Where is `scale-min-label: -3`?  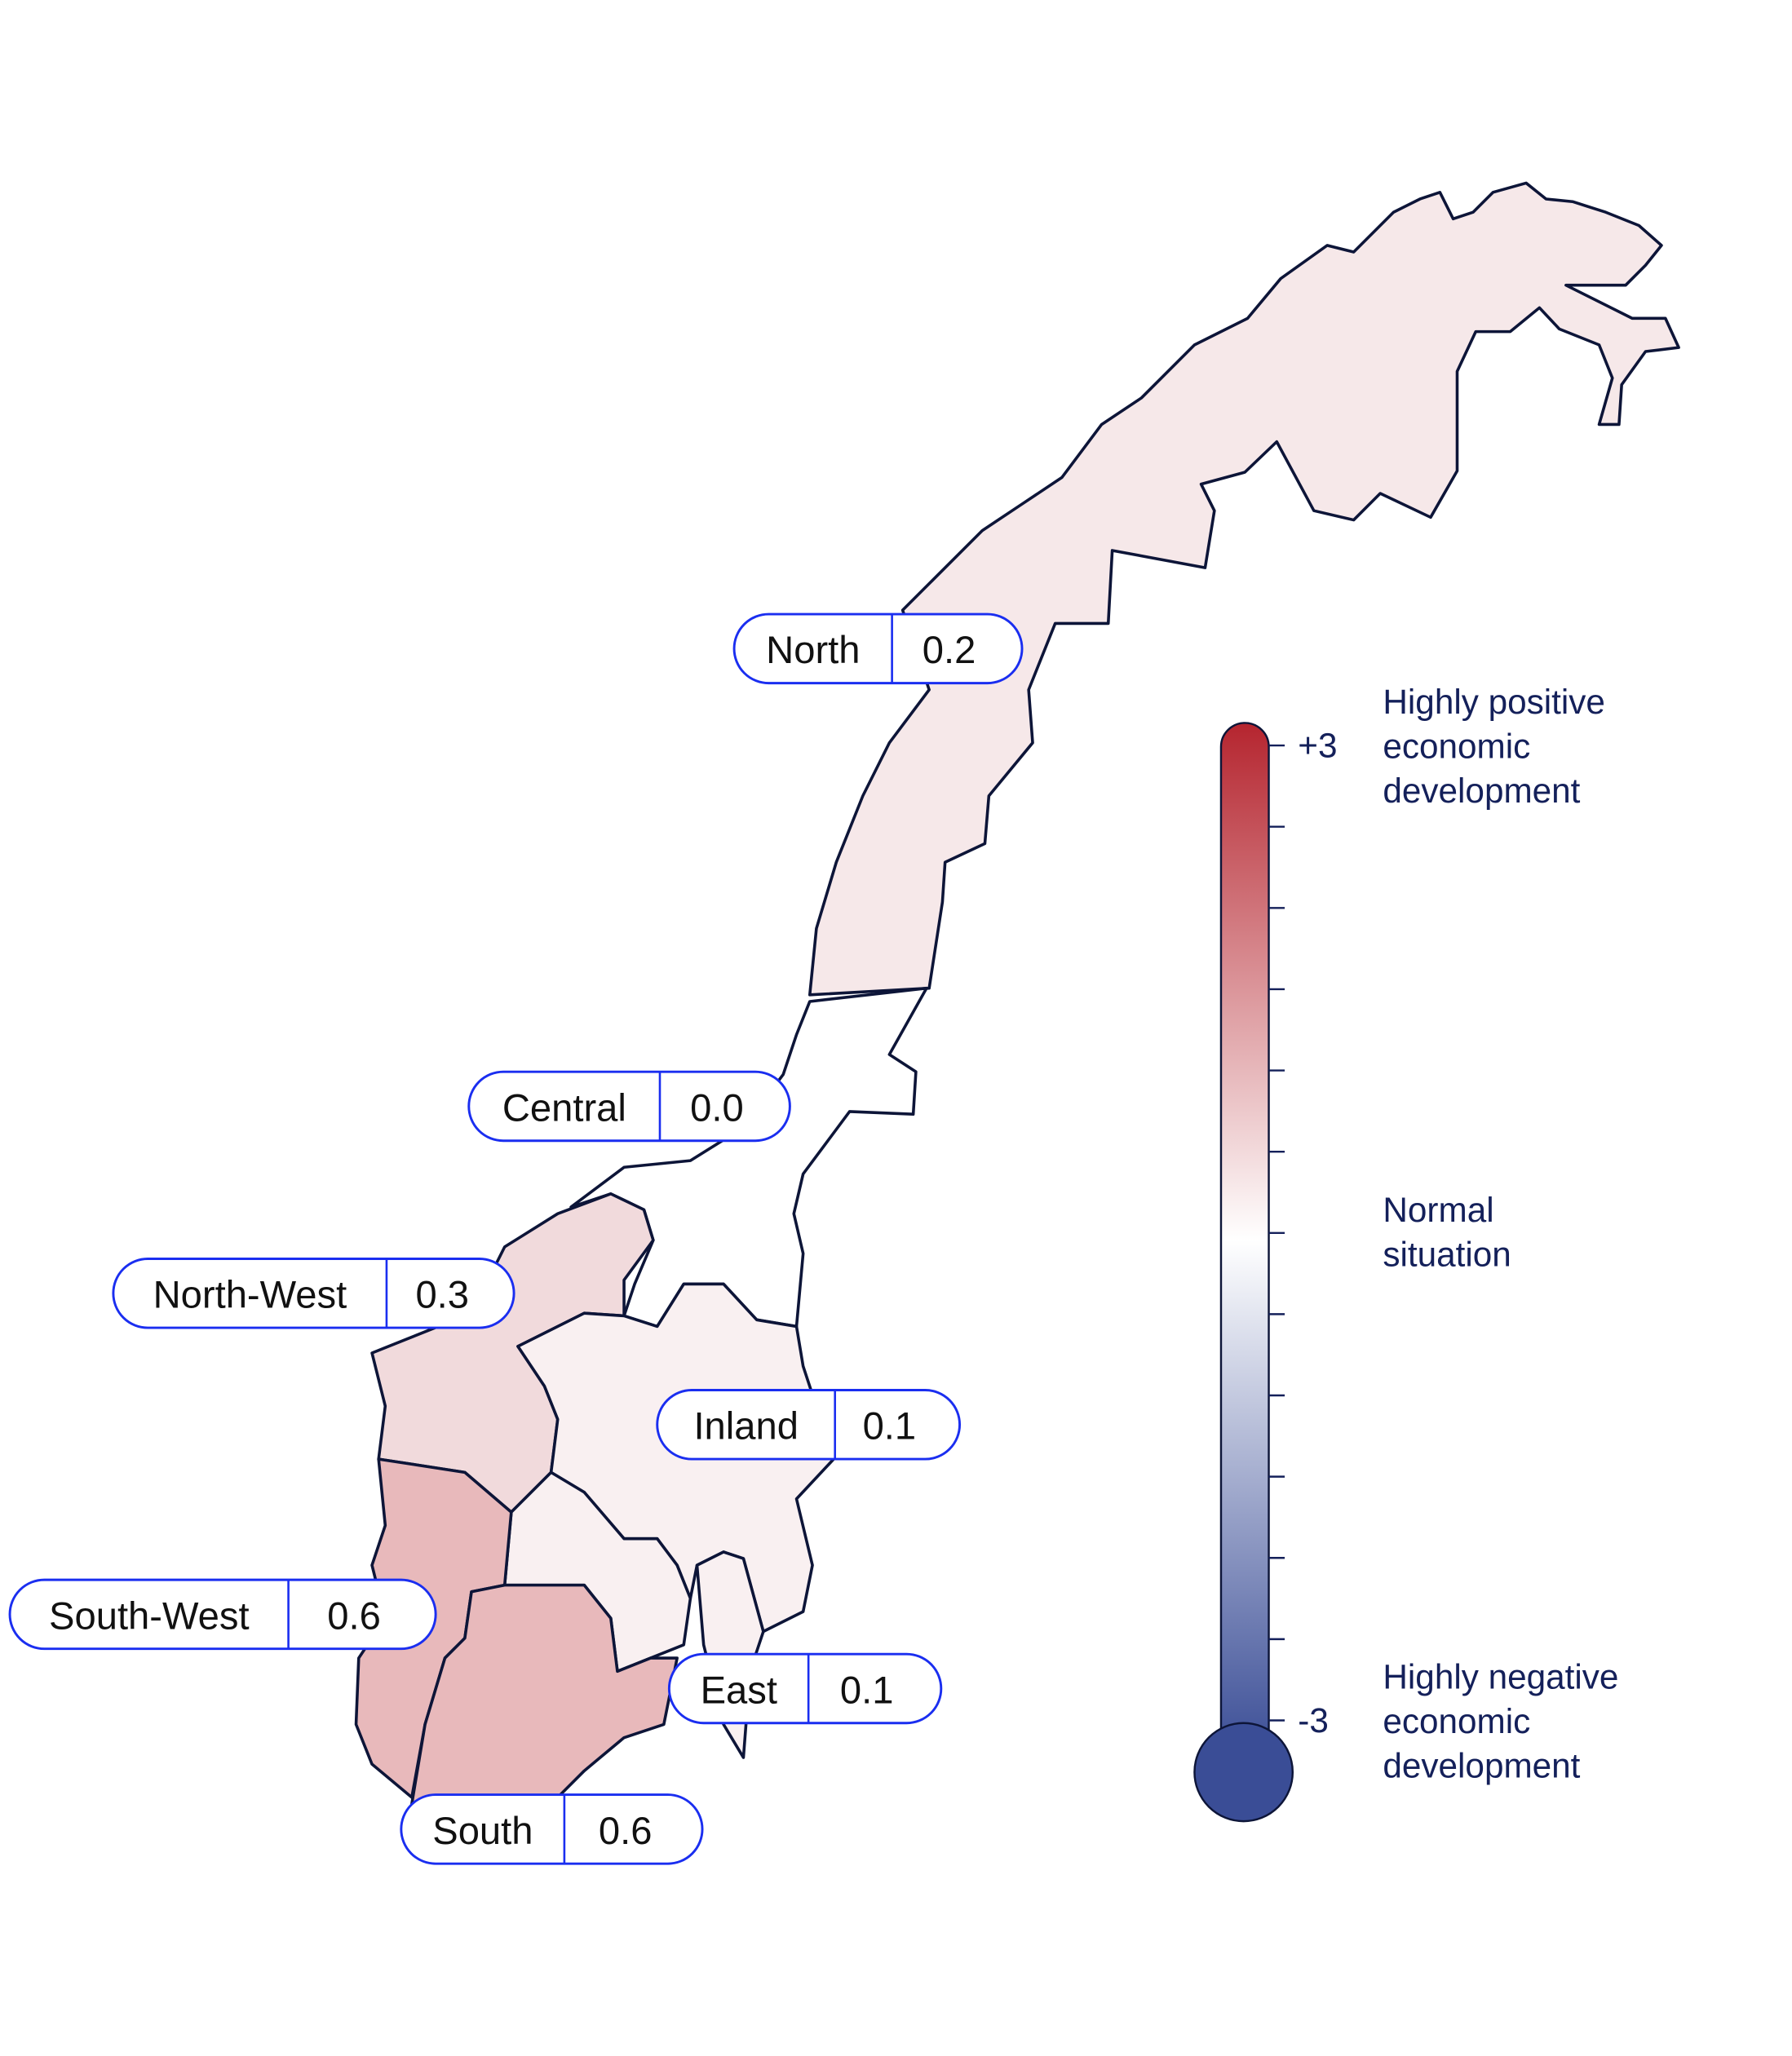 scale-min-label: -3 is located at coordinates (1313, 1720).